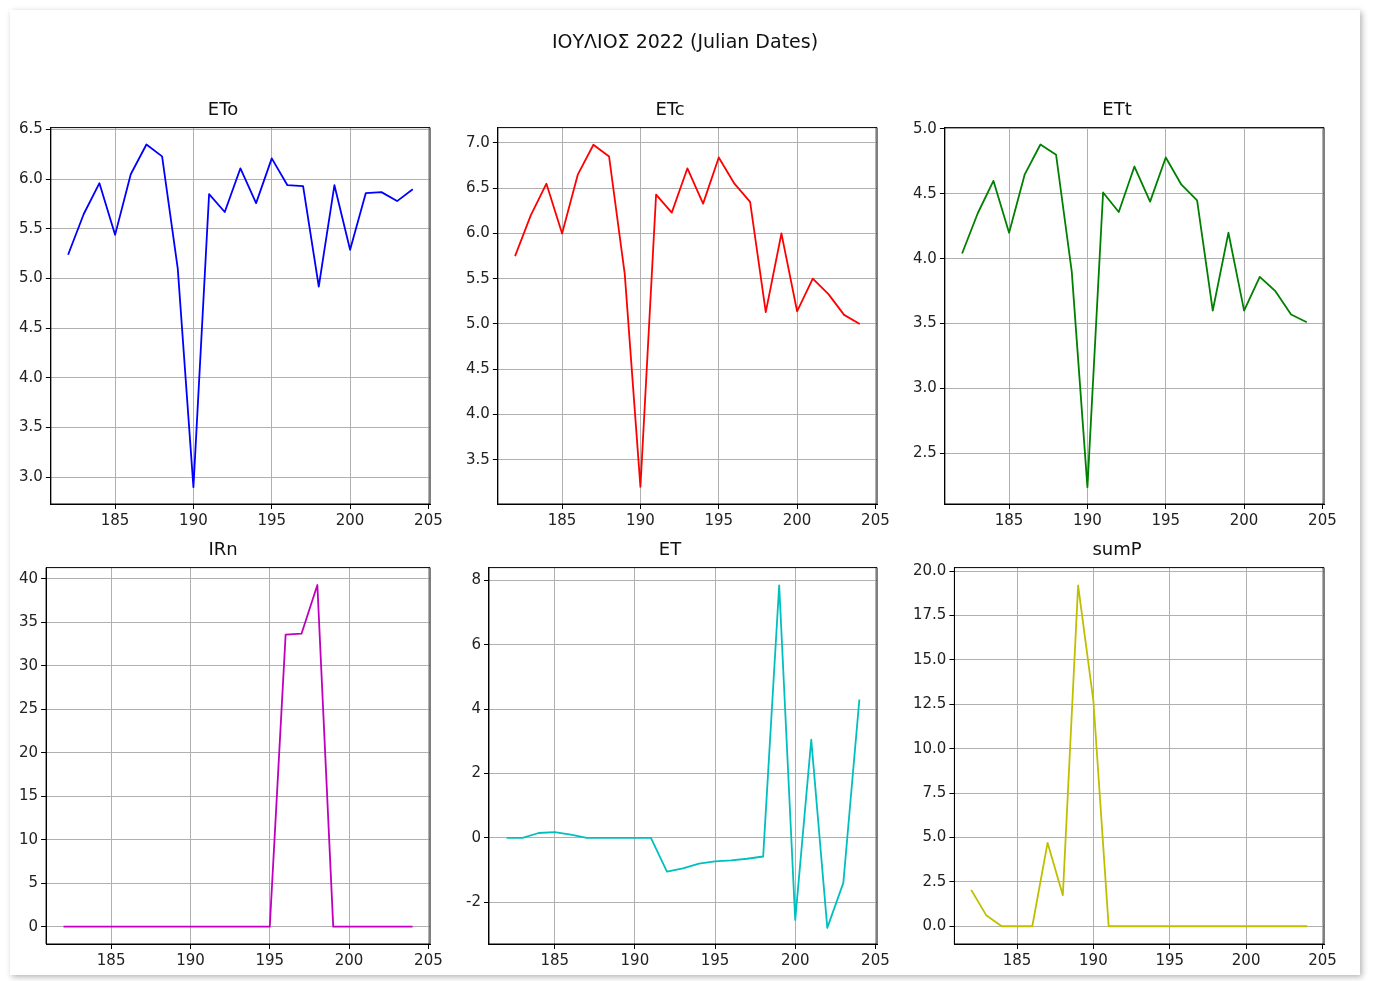 Image resolution: width=1373 pixels, height=981 pixels. Describe the element at coordinates (929, 570) in the screenshot. I see `y-tick-label: 20.0` at that location.